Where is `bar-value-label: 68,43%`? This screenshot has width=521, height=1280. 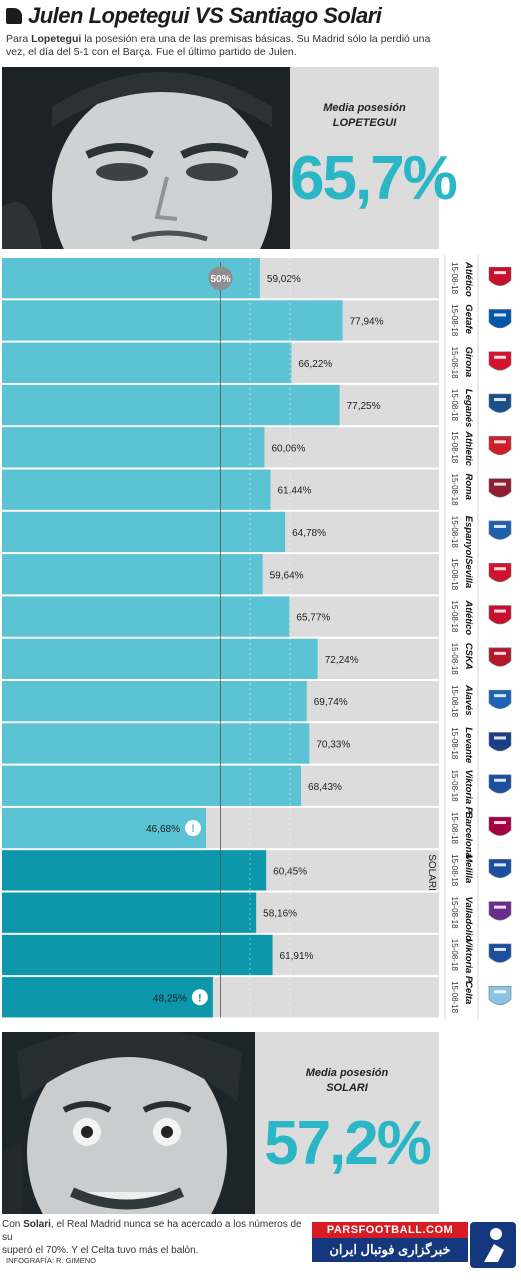 bar-value-label: 68,43% is located at coordinates (325, 787).